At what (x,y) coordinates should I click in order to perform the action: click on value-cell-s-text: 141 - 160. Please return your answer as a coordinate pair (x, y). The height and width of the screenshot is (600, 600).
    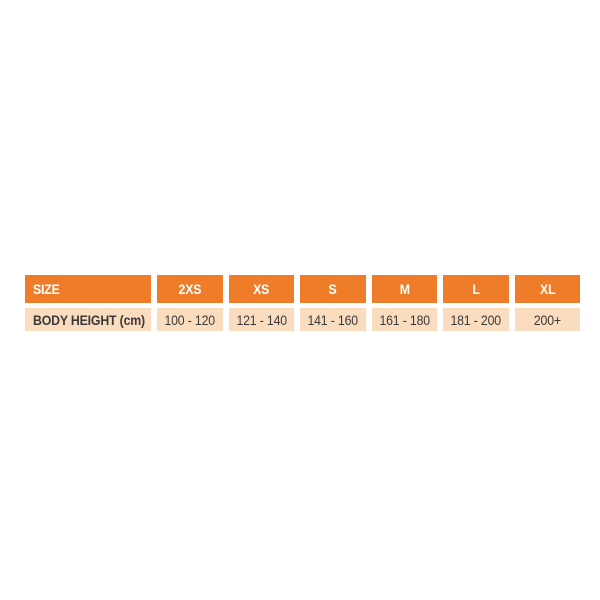
    Looking at the image, I should click on (333, 319).